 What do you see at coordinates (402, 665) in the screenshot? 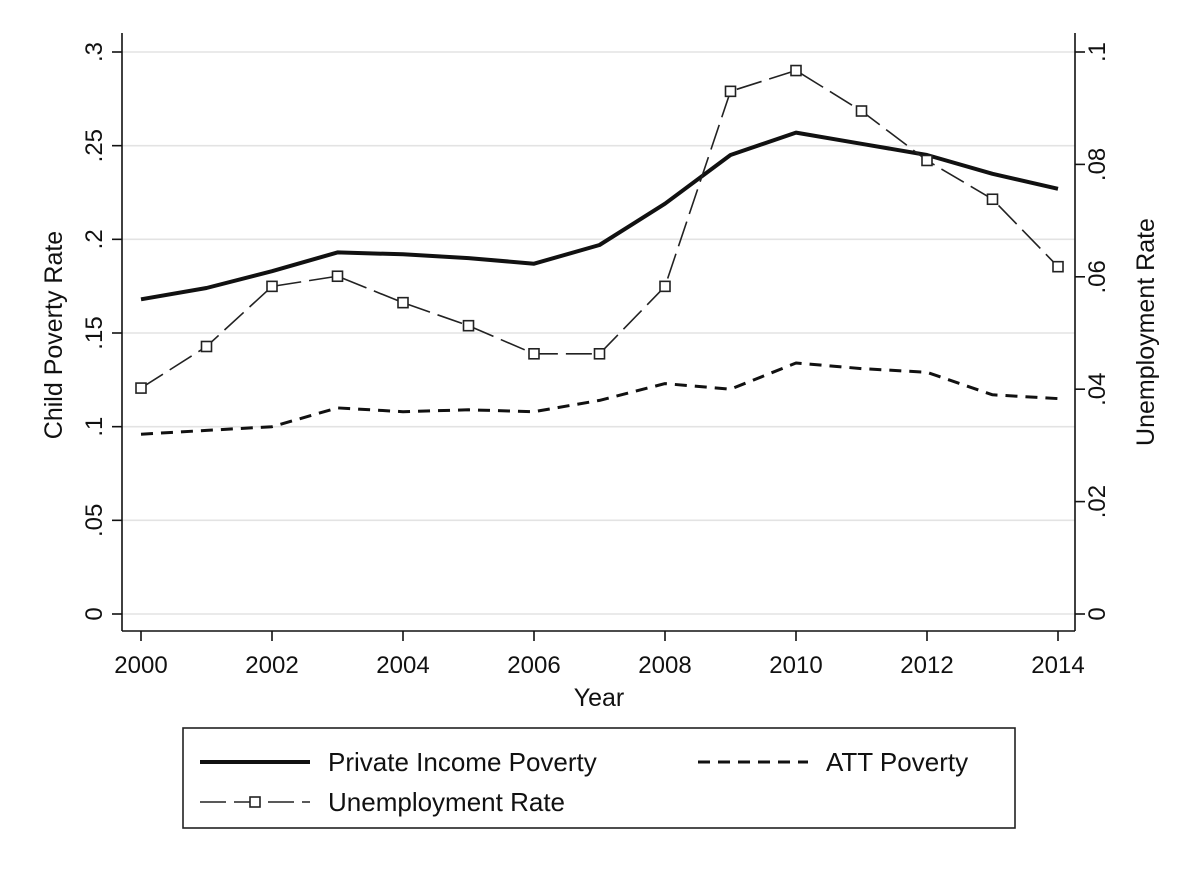
I see `x-tick-label-2: 2004` at bounding box center [402, 665].